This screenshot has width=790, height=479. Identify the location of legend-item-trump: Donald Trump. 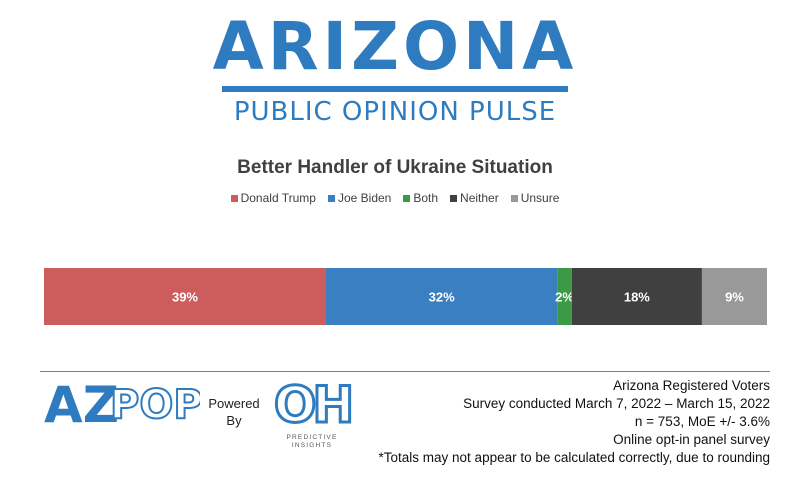
(273, 198).